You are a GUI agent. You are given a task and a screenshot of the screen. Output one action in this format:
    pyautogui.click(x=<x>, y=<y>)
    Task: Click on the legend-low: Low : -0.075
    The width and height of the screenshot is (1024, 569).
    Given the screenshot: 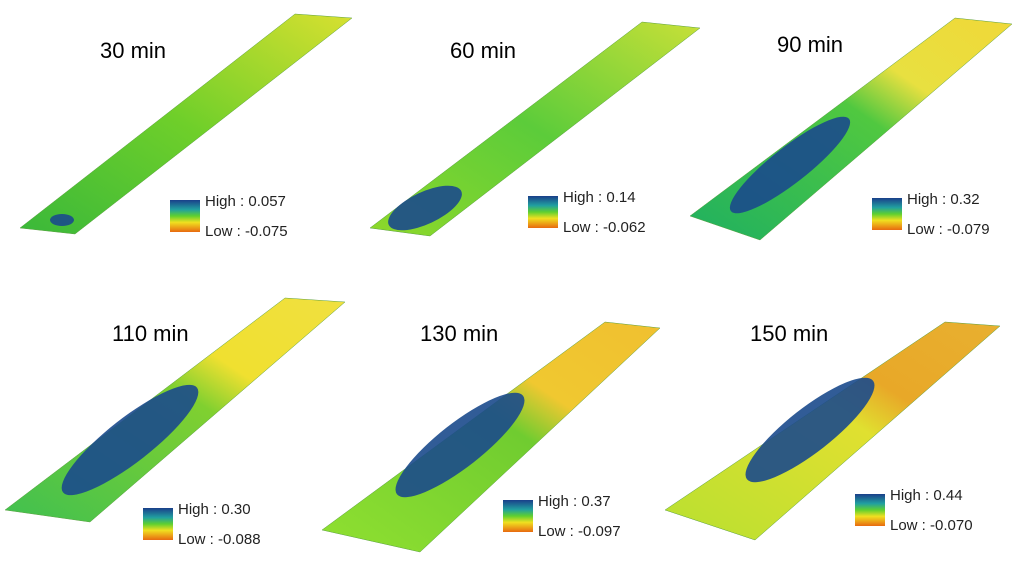 What is the action you would take?
    pyautogui.click(x=246, y=231)
    